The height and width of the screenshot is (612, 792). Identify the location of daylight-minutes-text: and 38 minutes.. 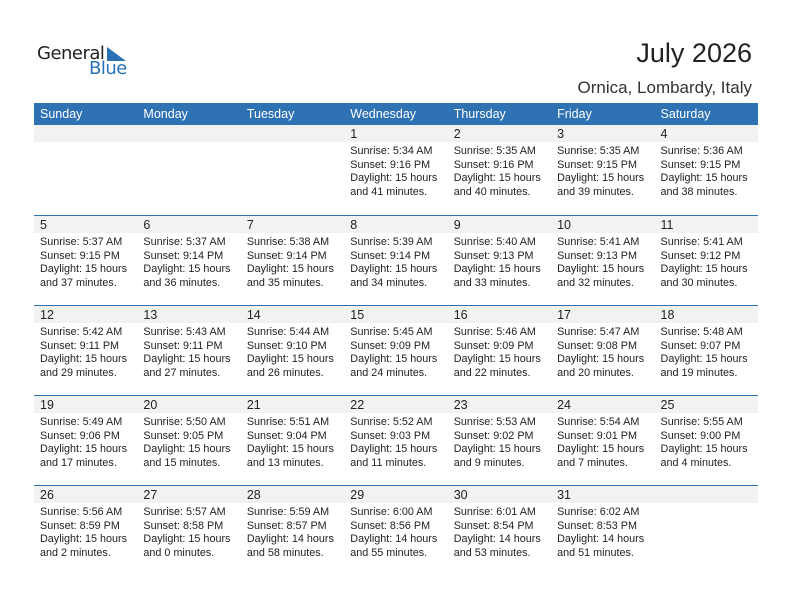
(699, 191).